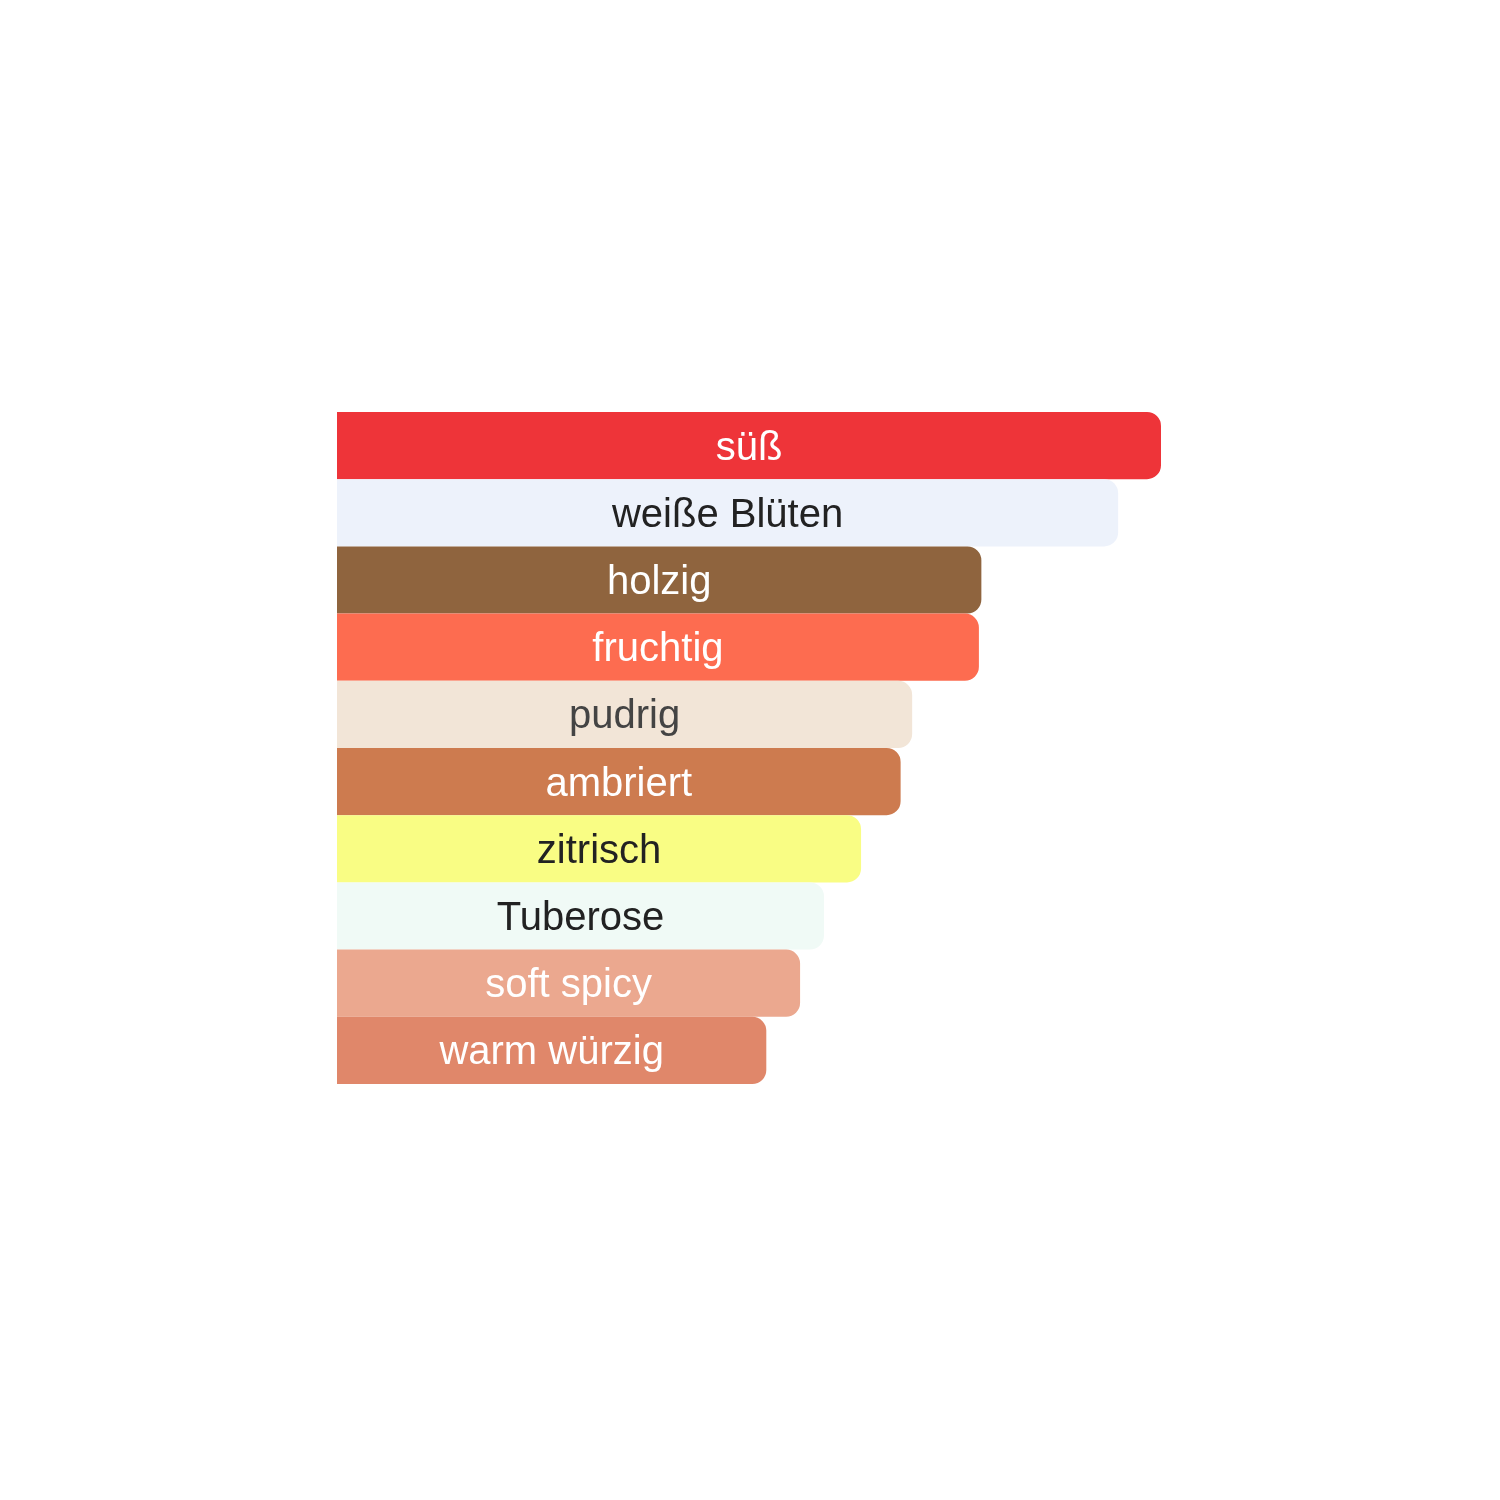  I want to click on y-tick-label: fruchtig, so click(658, 647).